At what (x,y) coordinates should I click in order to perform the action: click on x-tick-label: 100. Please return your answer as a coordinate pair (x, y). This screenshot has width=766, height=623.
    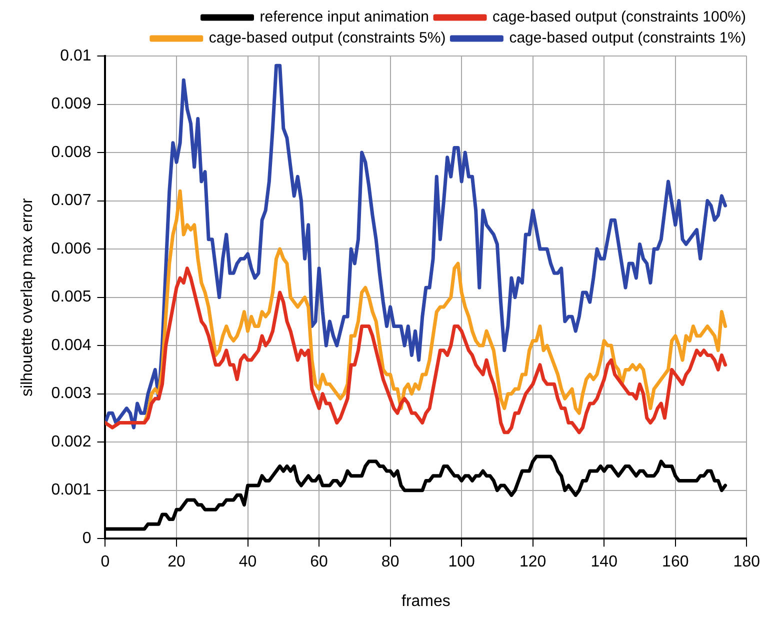
    Looking at the image, I should click on (462, 562).